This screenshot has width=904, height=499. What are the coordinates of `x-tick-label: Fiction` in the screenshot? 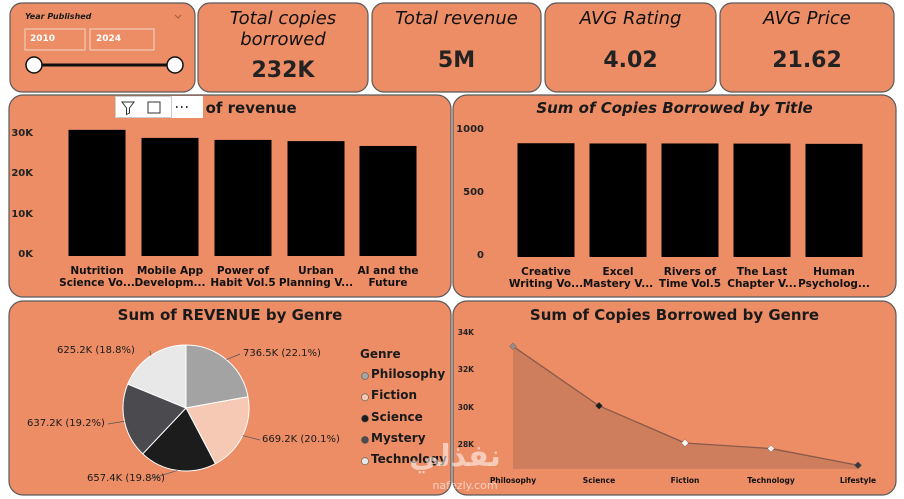 It's located at (685, 480).